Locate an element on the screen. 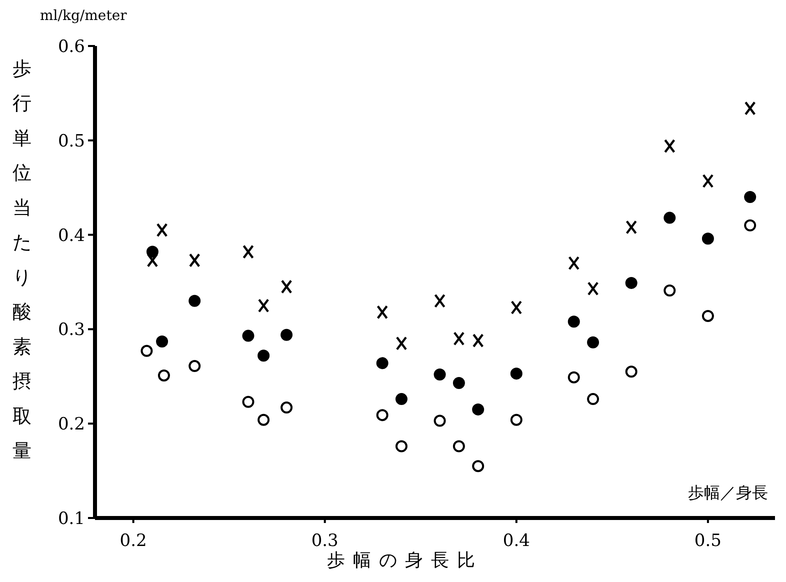  text: ml/kg/meter is located at coordinates (84, 16).